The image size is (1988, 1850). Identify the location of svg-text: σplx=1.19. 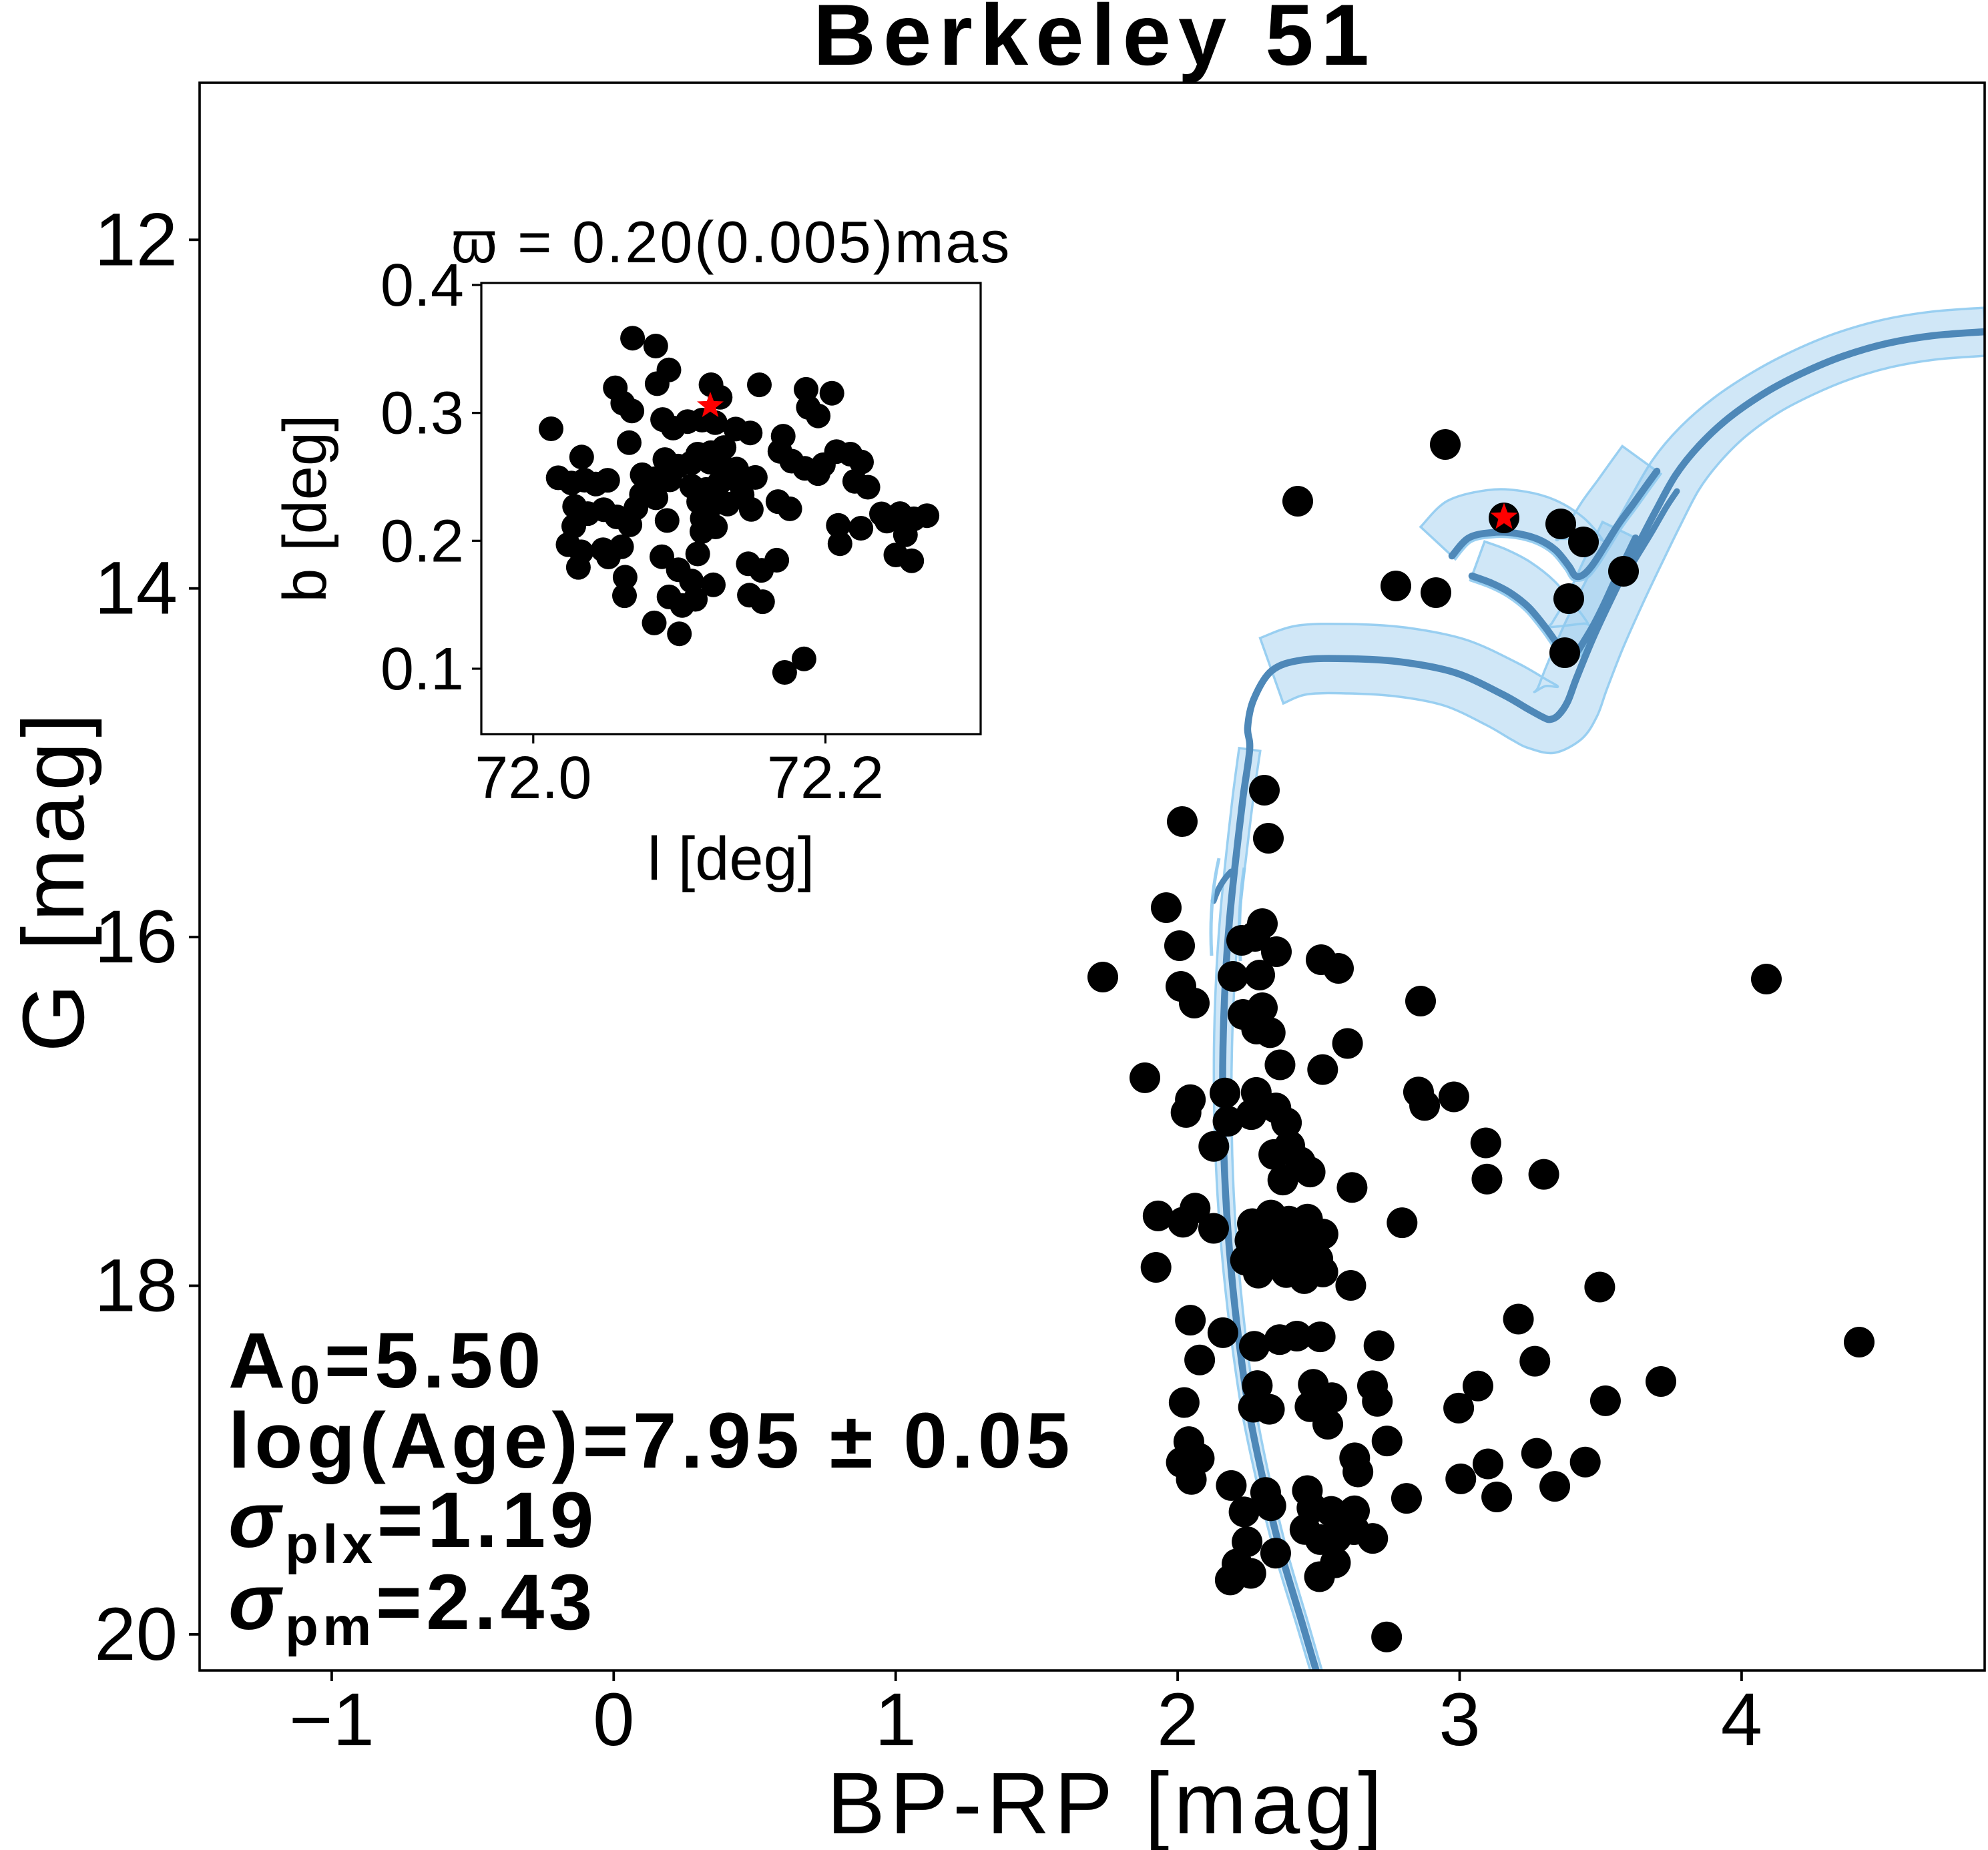
(413, 1525).